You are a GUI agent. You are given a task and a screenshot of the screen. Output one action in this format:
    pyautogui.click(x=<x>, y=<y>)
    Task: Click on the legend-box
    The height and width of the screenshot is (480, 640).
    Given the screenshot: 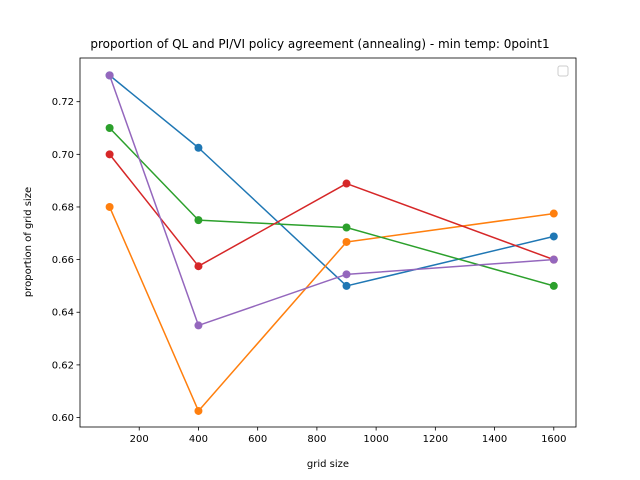 What is the action you would take?
    pyautogui.click(x=563, y=71)
    